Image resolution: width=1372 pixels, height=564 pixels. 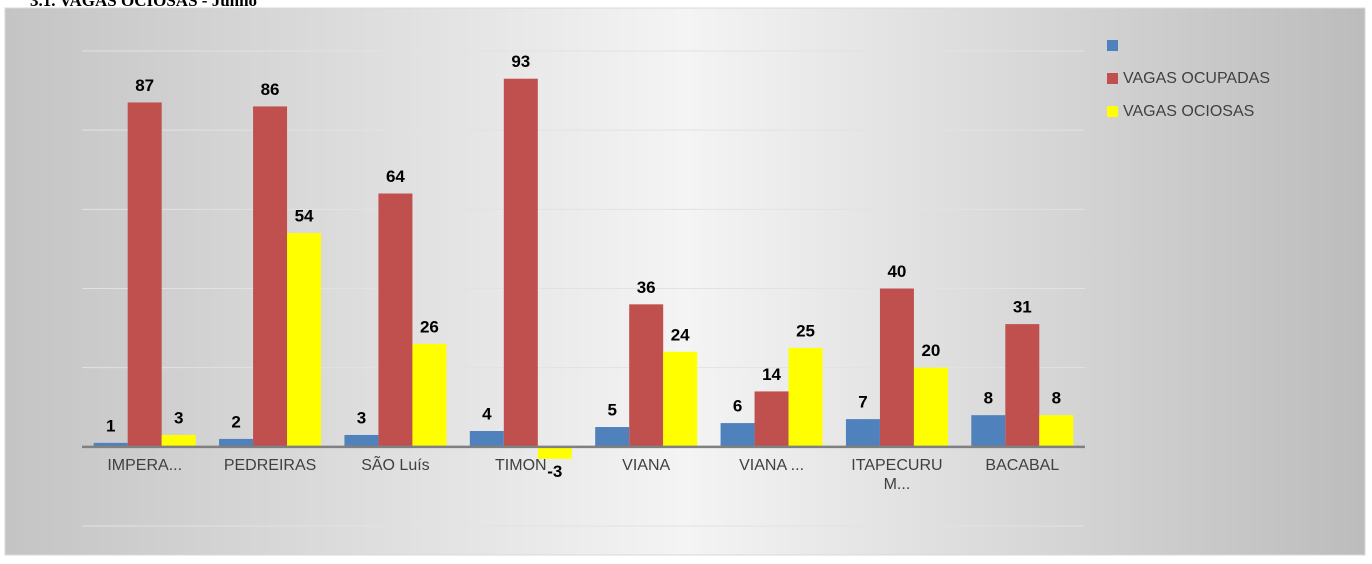 What do you see at coordinates (680, 334) in the screenshot?
I see `data-label: 24` at bounding box center [680, 334].